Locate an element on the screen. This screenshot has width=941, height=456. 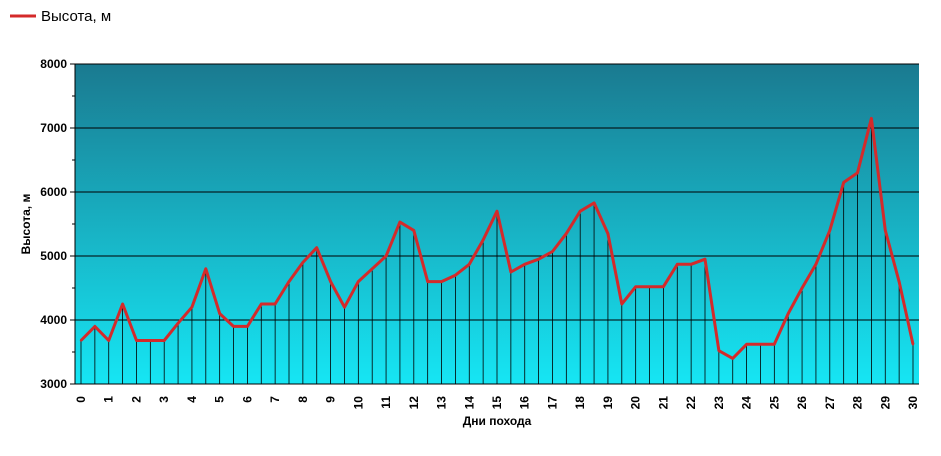
x-tick-label: 10 is located at coordinates (358, 403).